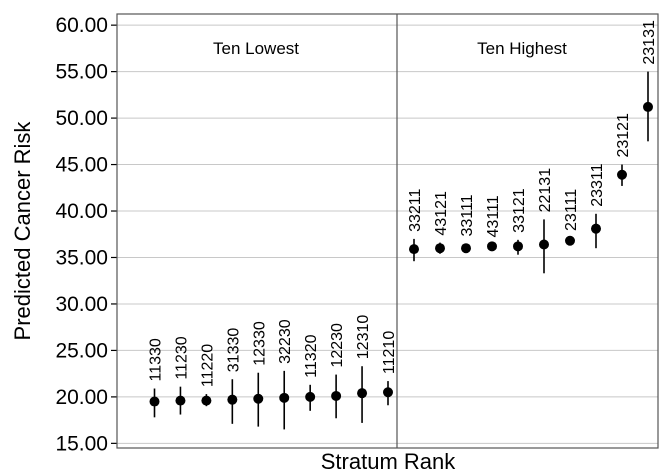  I want to click on y-tick-label: 45.00, so click(81, 165).